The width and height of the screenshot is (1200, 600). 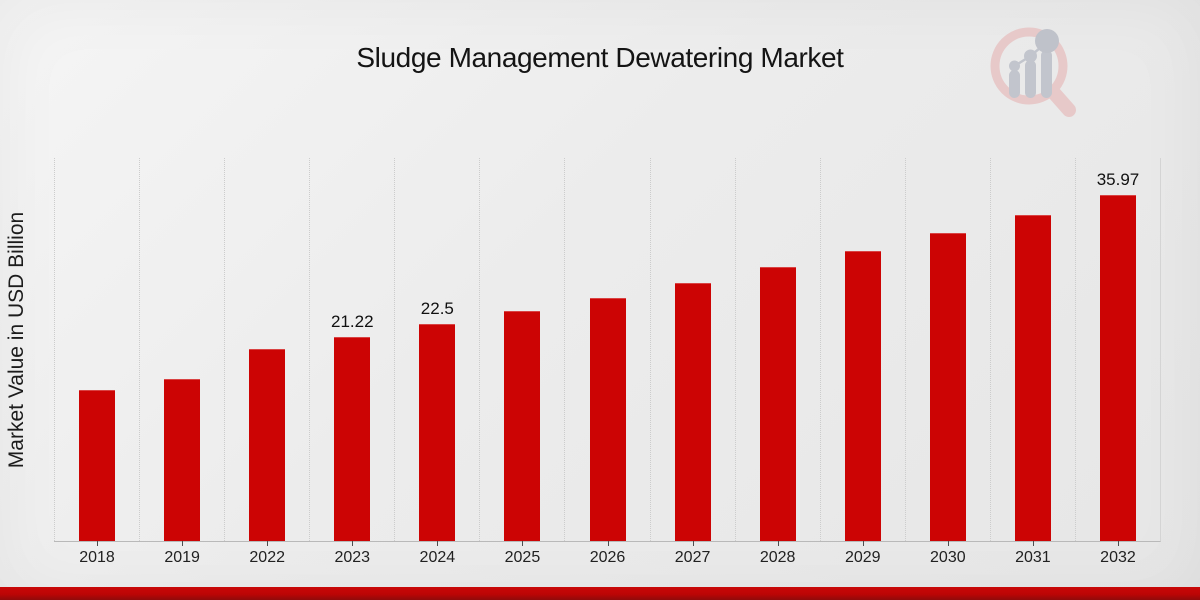 What do you see at coordinates (600, 593) in the screenshot?
I see `footer-accent-band` at bounding box center [600, 593].